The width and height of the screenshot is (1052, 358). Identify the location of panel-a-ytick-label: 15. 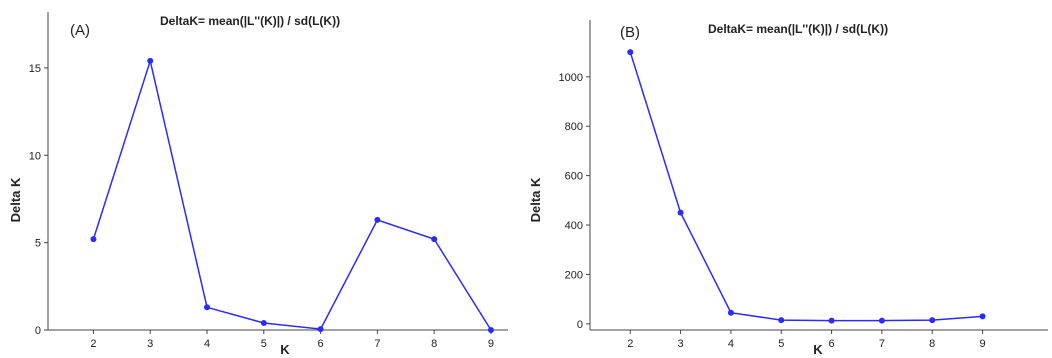
(35, 69).